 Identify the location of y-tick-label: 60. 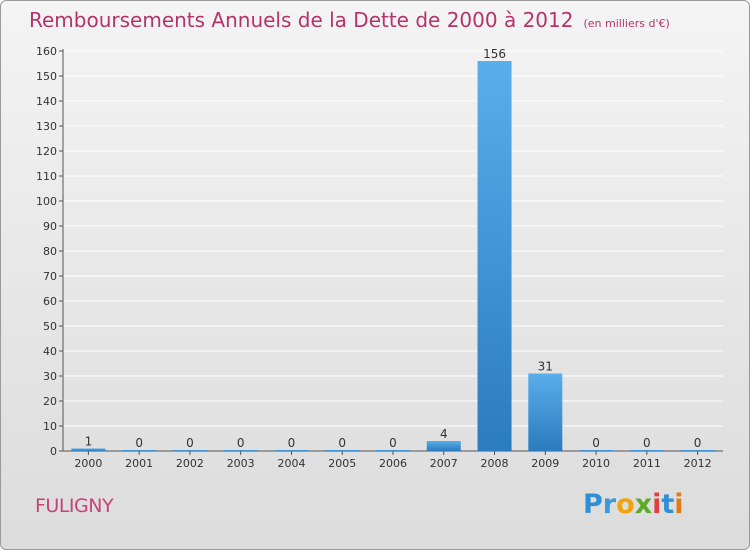
(50, 301).